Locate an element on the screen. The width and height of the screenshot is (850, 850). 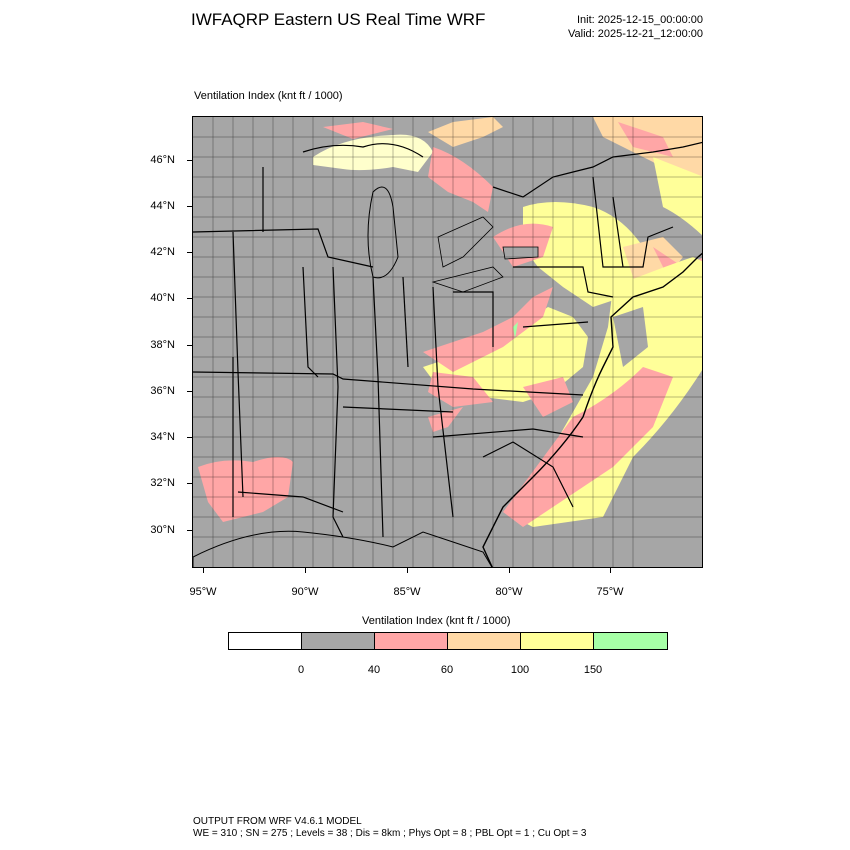
colorbar is located at coordinates (448, 641).